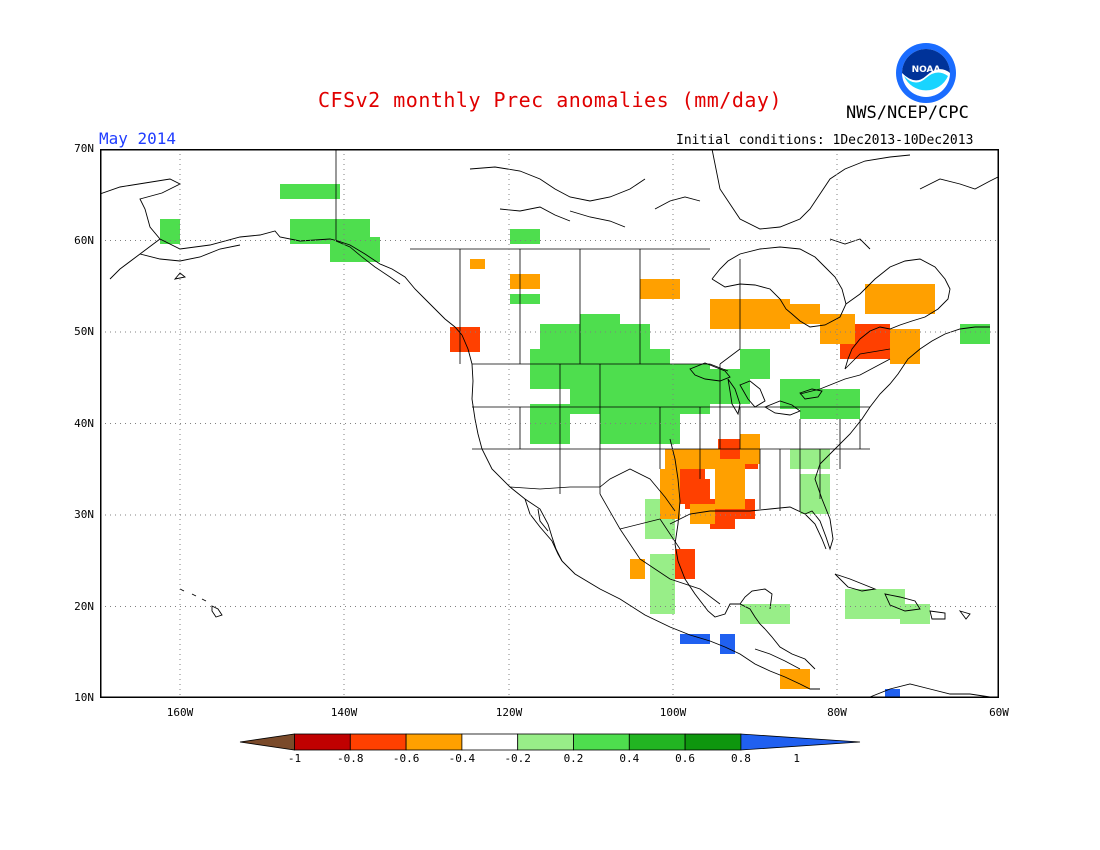  Describe the element at coordinates (84, 240) in the screenshot. I see `lat-label-60n: 60N` at that location.